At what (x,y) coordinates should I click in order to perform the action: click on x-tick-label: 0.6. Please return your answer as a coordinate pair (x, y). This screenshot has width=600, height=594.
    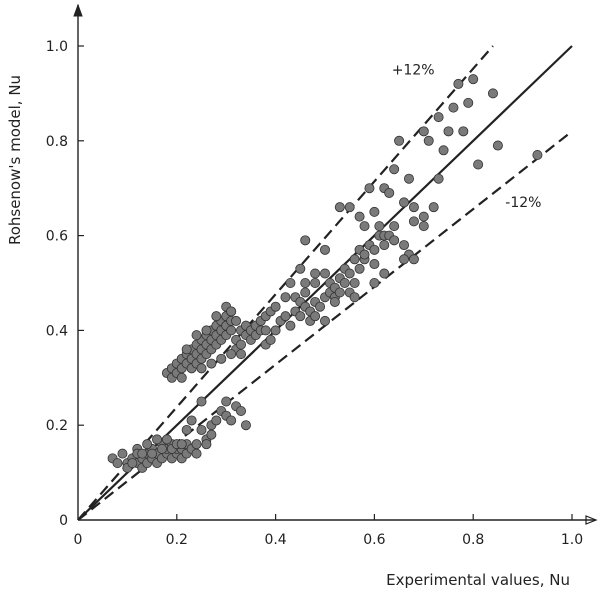
    Looking at the image, I should click on (374, 540).